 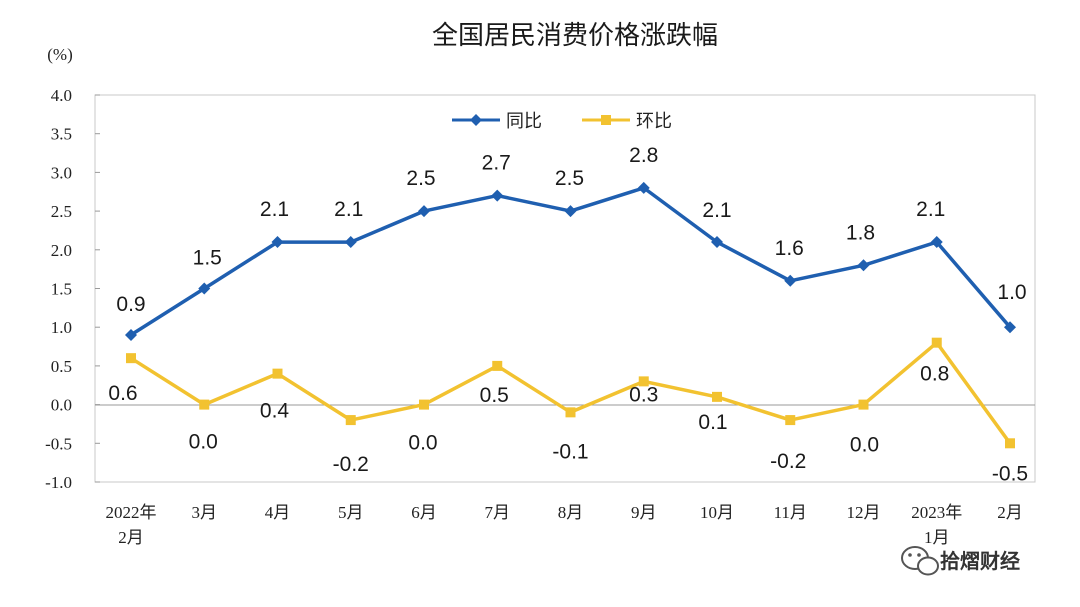 What do you see at coordinates (643, 394) in the screenshot?
I see `data-label-mom: 0.3` at bounding box center [643, 394].